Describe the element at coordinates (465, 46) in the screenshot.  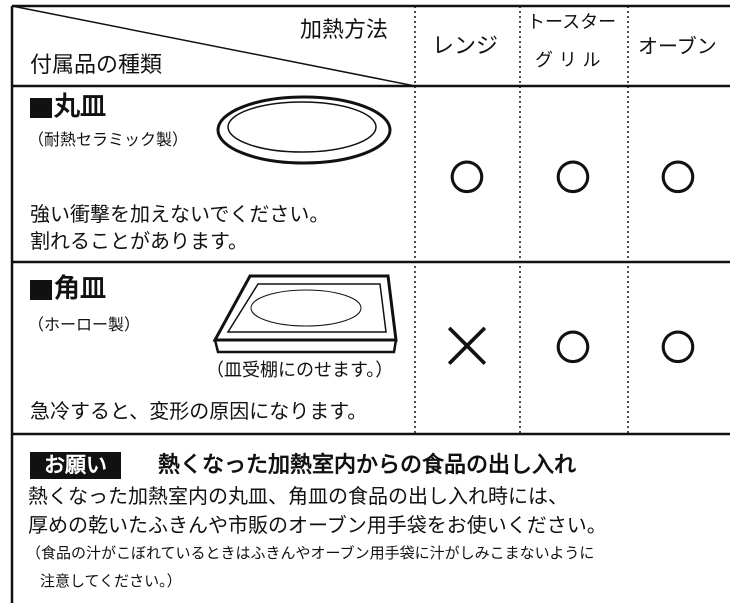
I see `column-header: レンジ` at that location.